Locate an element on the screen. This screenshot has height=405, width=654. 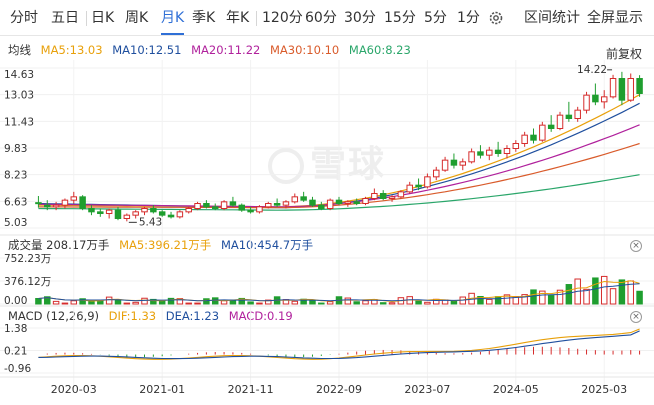
high-annotation: 14.22 is located at coordinates (592, 70).